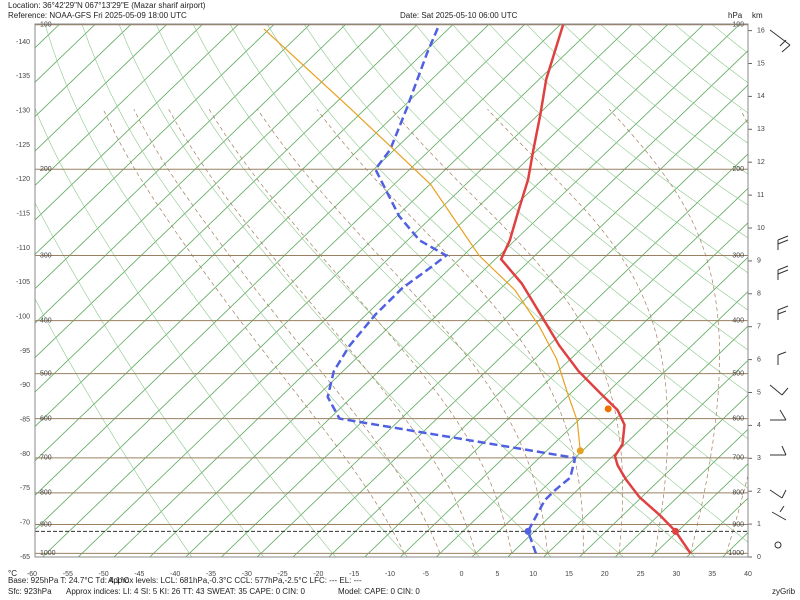 The image size is (800, 600). Describe the element at coordinates (23, 179) in the screenshot. I see `skewed-tick-label: -120` at that location.